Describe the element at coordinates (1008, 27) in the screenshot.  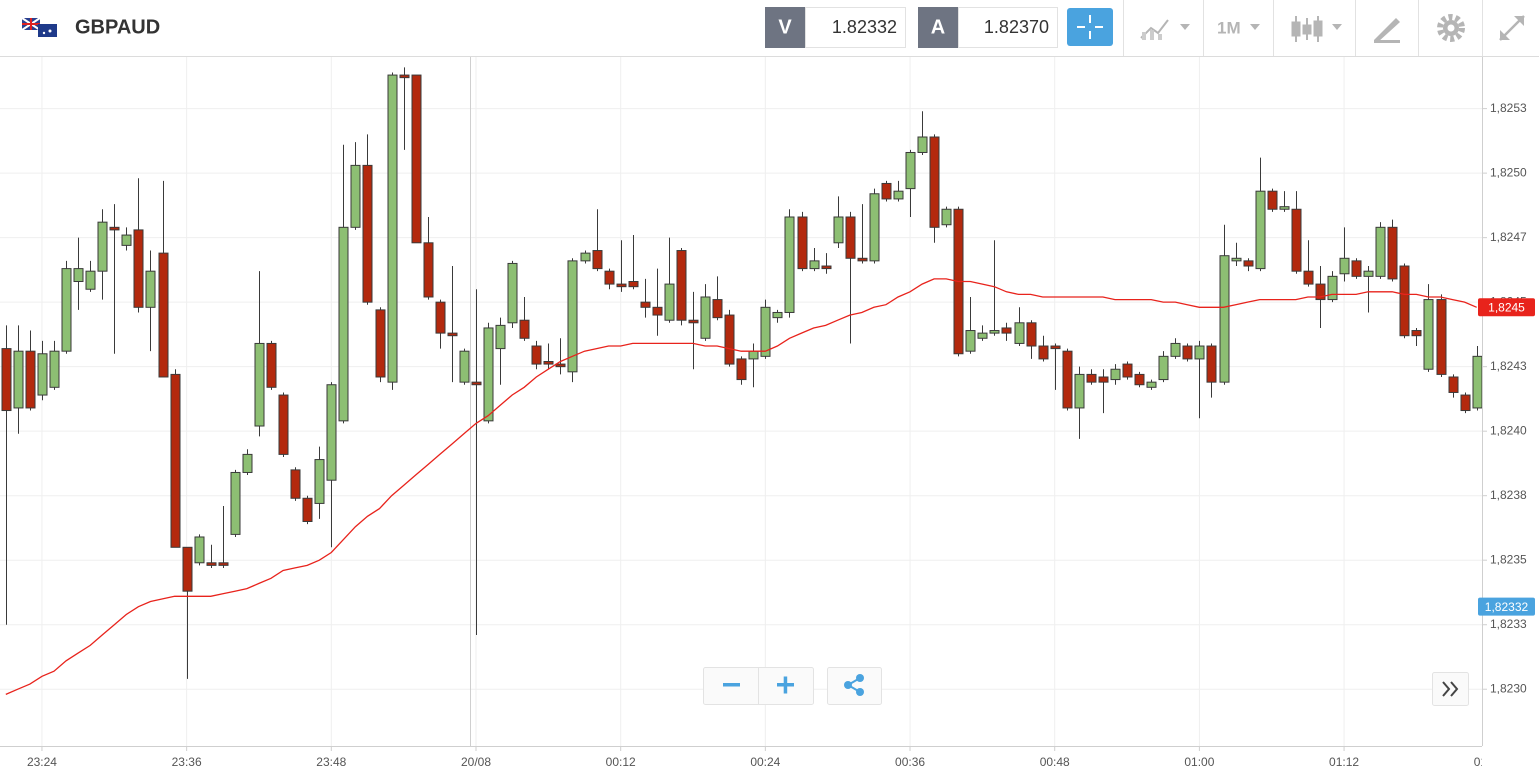
I see `ask-box` at that location.